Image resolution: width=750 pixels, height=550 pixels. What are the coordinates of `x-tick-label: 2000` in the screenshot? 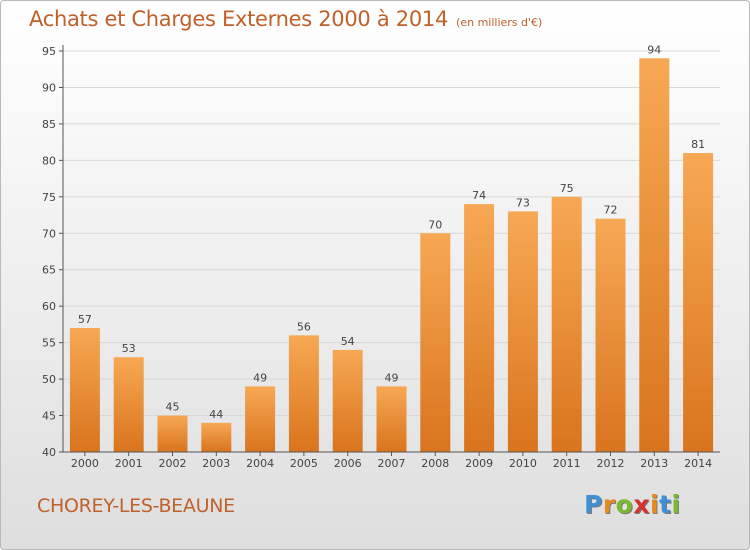 It's located at (85, 463).